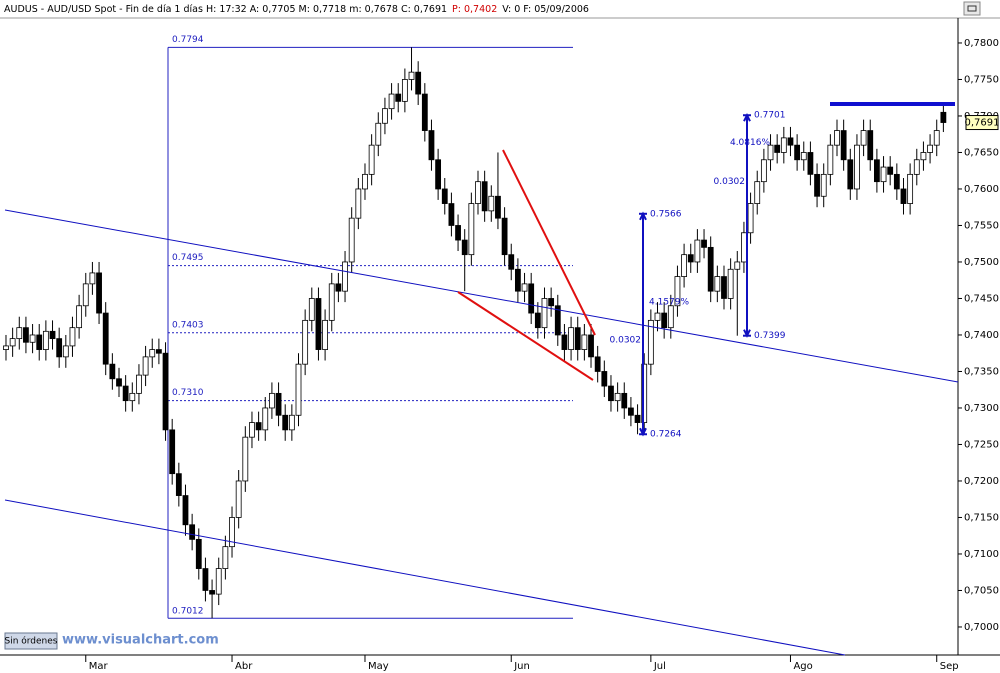  What do you see at coordinates (626, 341) in the screenshot?
I see `measure-diff: 0.0302` at bounding box center [626, 341].